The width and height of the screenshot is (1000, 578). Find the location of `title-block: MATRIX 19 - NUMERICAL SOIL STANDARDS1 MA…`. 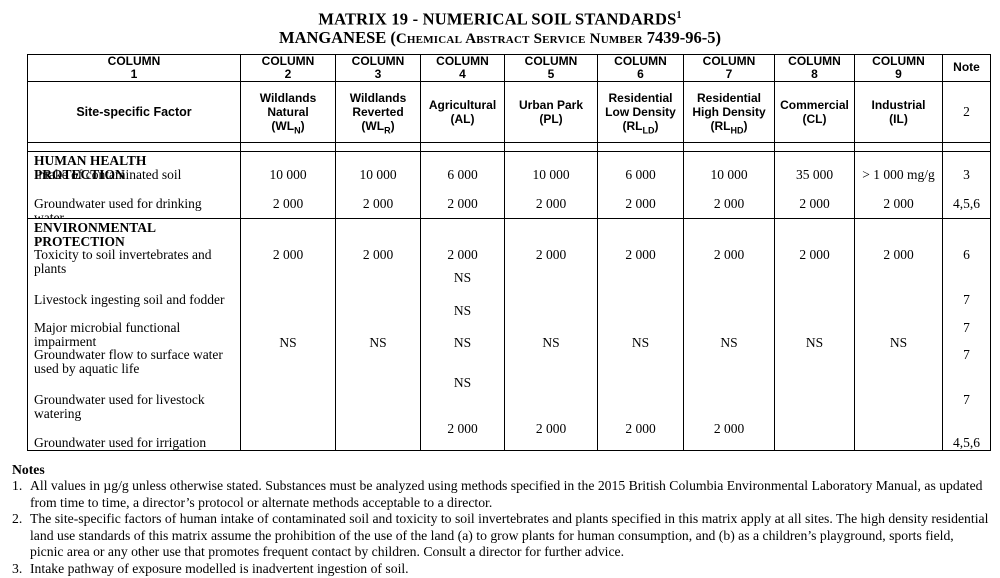

title-block: MATRIX 19 - NUMERICAL SOIL STANDARDS1 MA… is located at coordinates (500, 24).